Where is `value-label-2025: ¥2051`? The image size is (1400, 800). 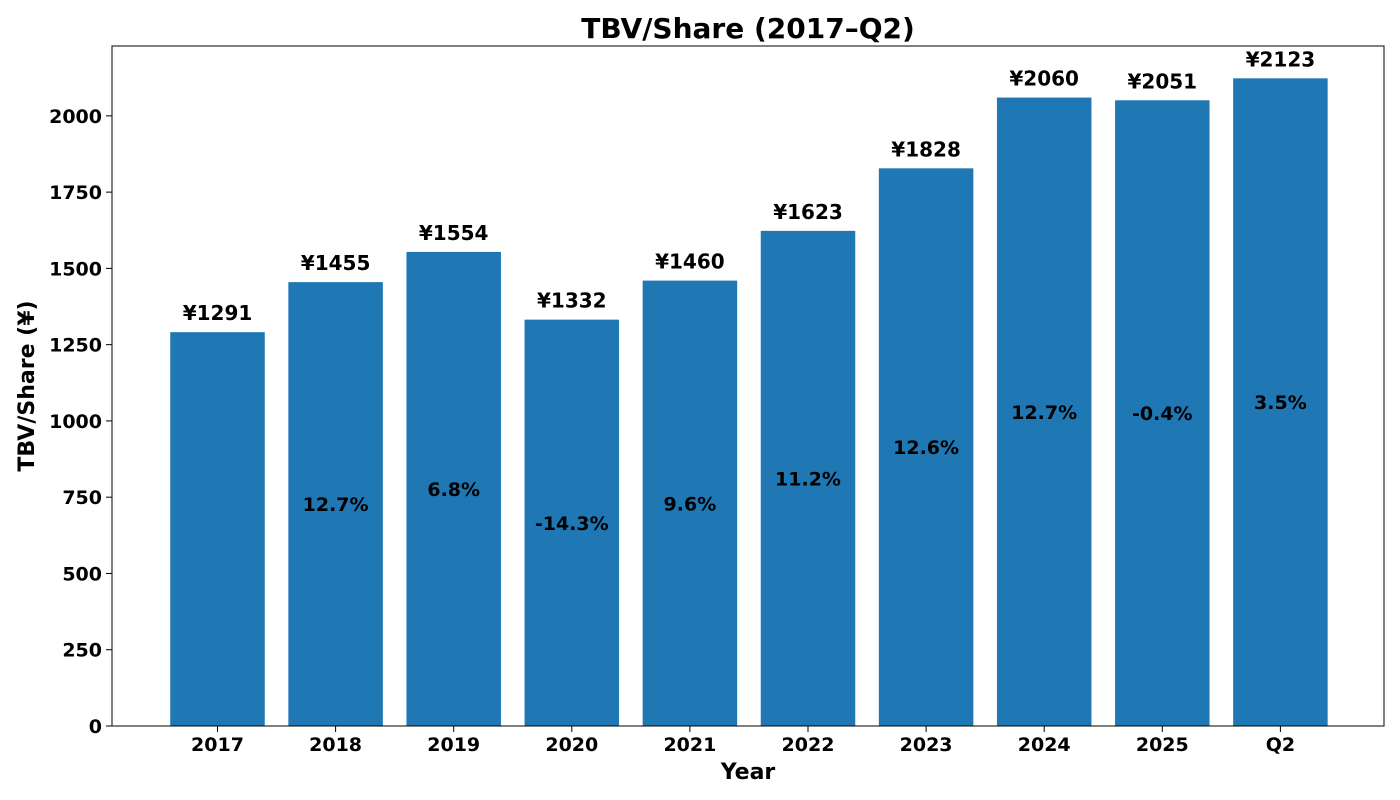 value-label-2025: ¥2051 is located at coordinates (1163, 81).